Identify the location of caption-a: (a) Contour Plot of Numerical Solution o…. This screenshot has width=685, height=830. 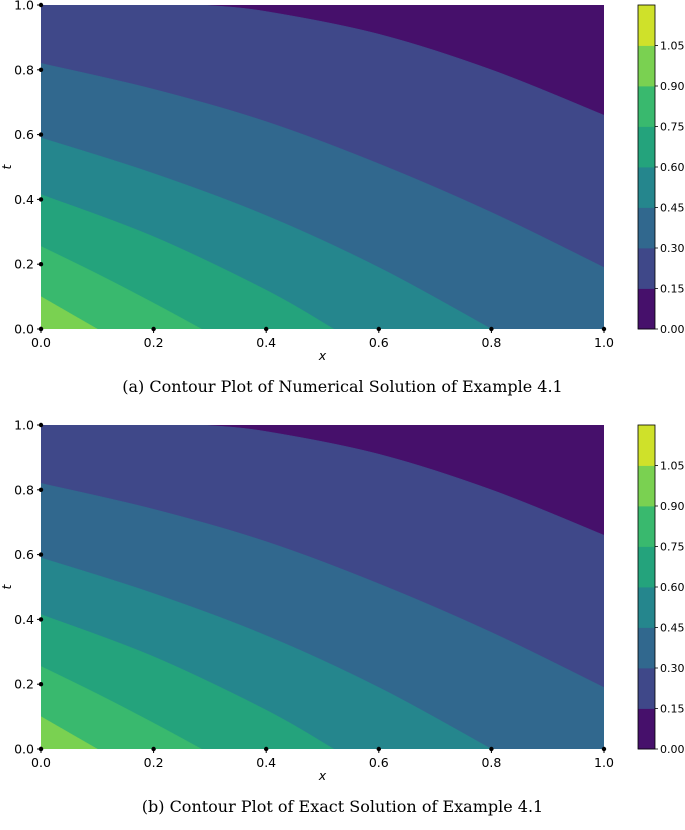
(342, 386).